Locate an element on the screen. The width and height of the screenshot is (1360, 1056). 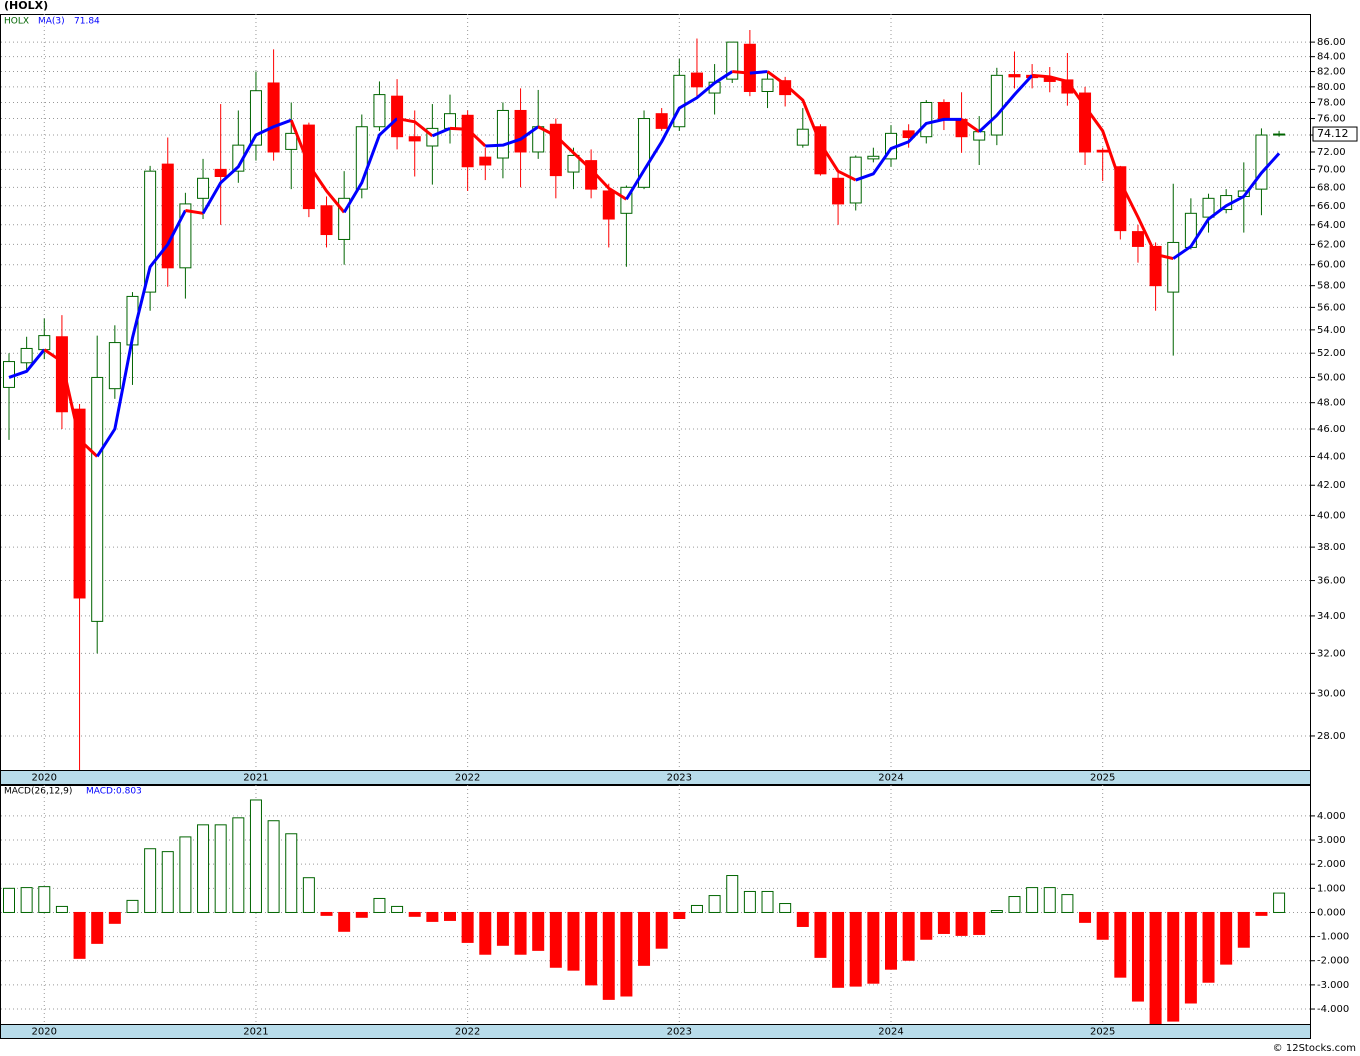
y-tick-label: 30.00 is located at coordinates (1331, 693).